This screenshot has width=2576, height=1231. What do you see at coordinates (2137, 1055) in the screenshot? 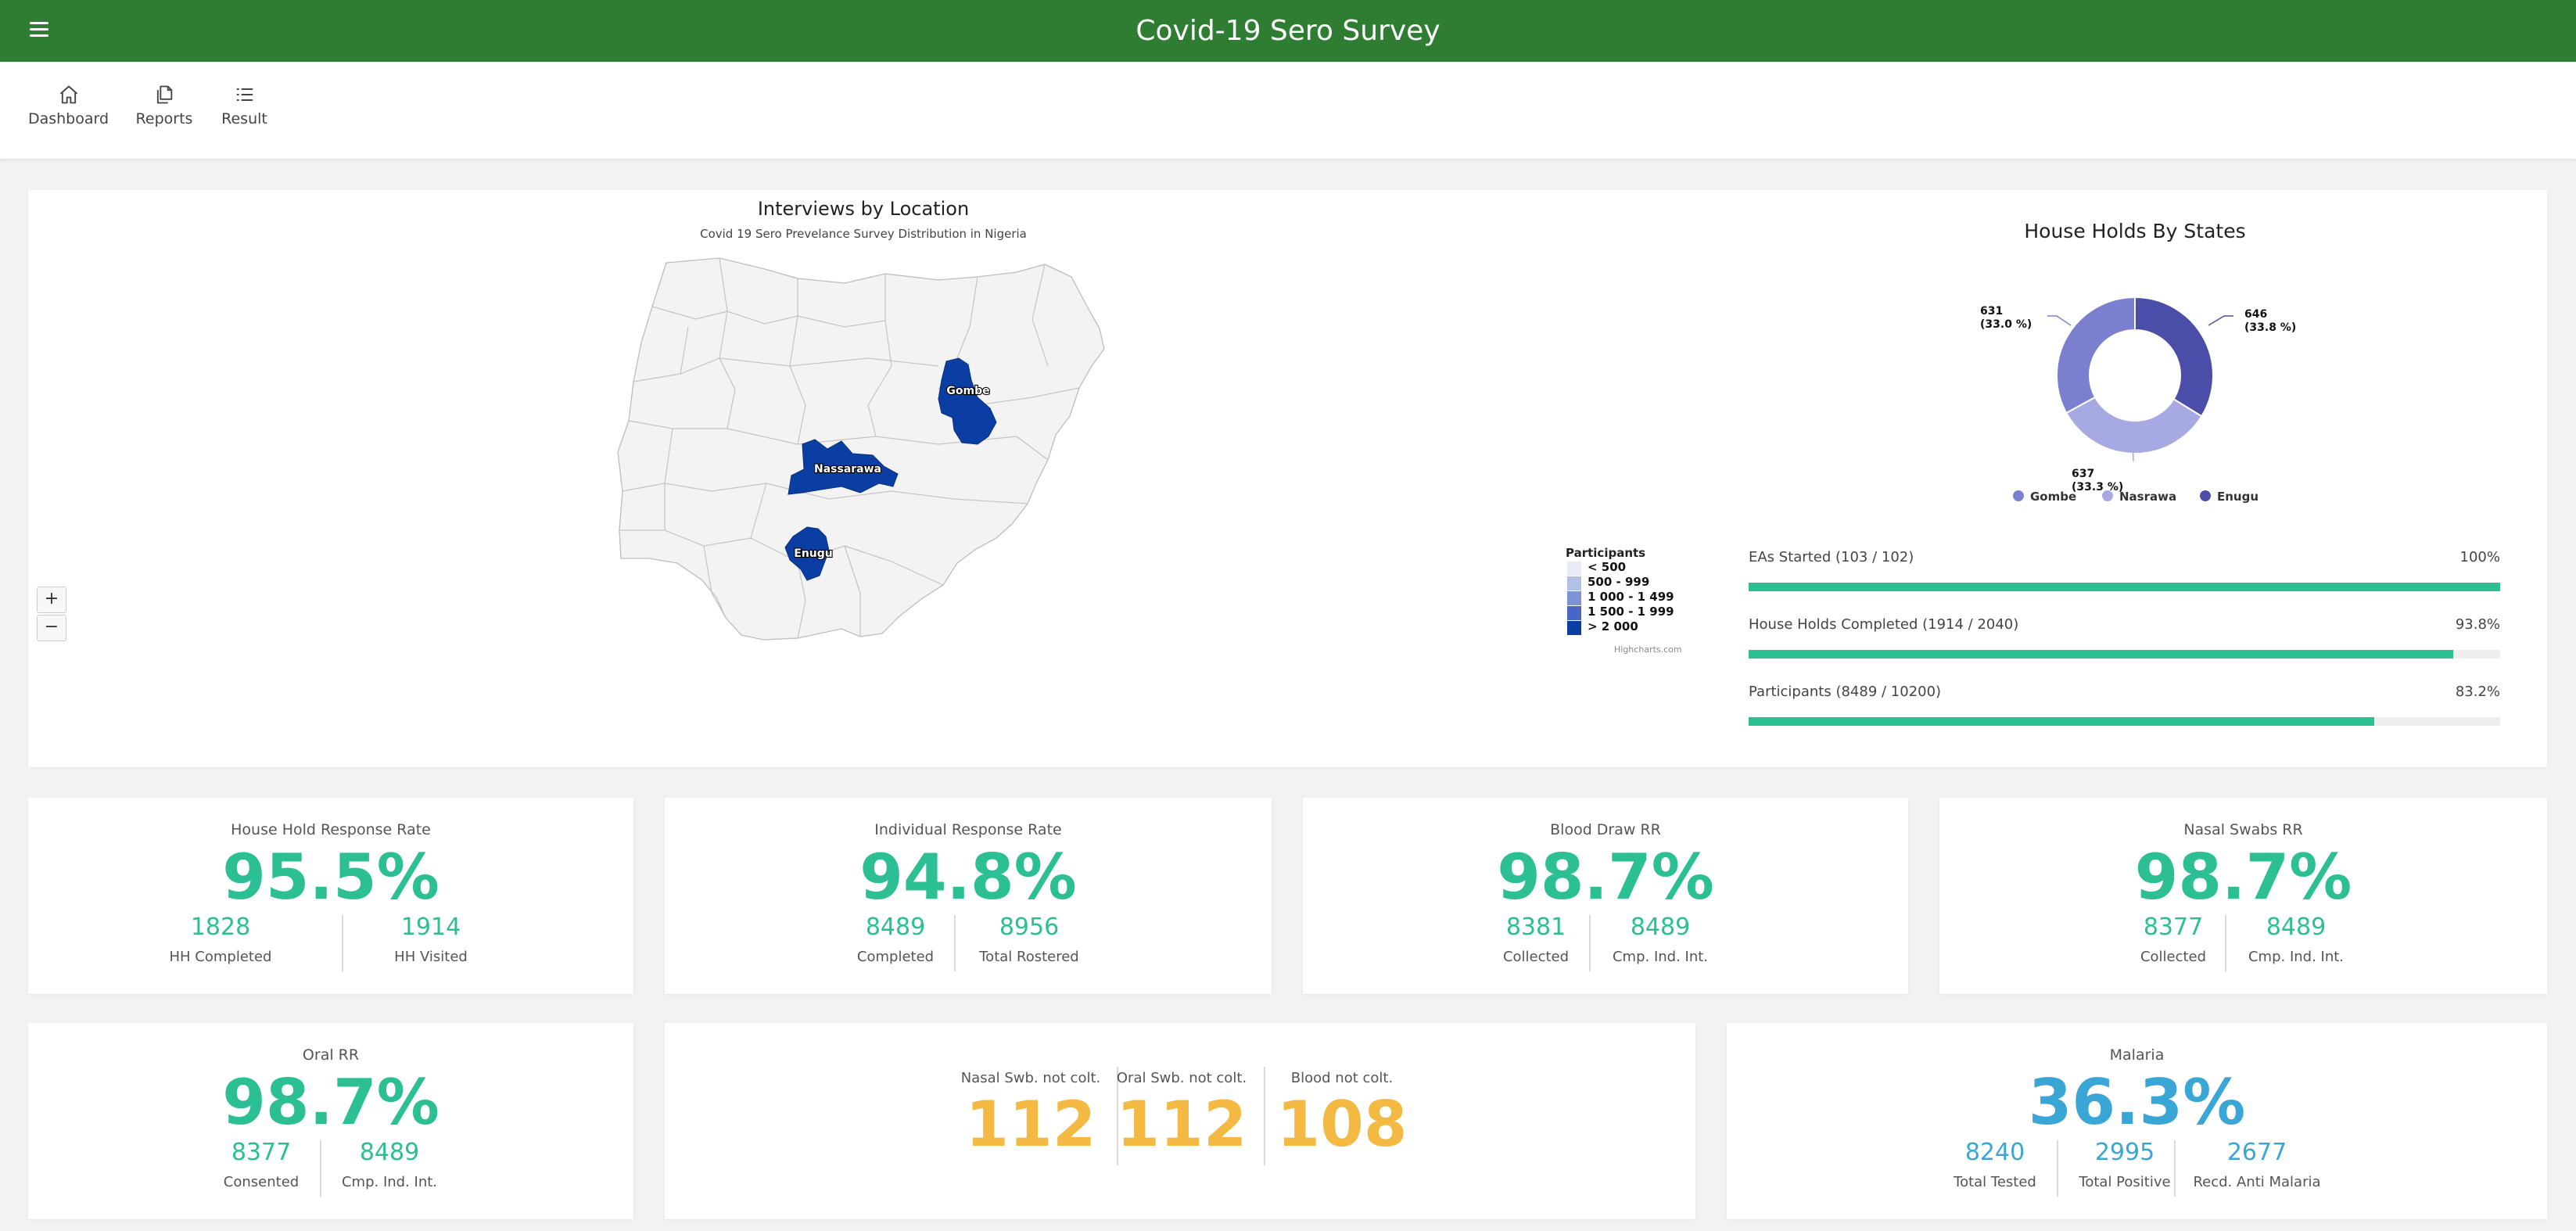
I see `card-title: Malaria` at bounding box center [2137, 1055].